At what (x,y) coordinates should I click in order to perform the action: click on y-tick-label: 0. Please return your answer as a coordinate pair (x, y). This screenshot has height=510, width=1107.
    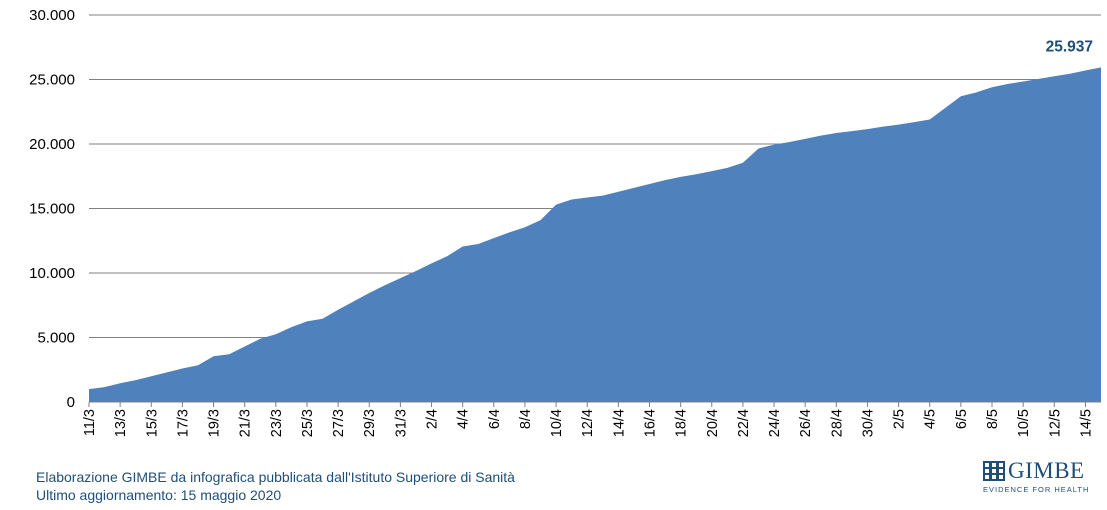
    Looking at the image, I should click on (71, 402).